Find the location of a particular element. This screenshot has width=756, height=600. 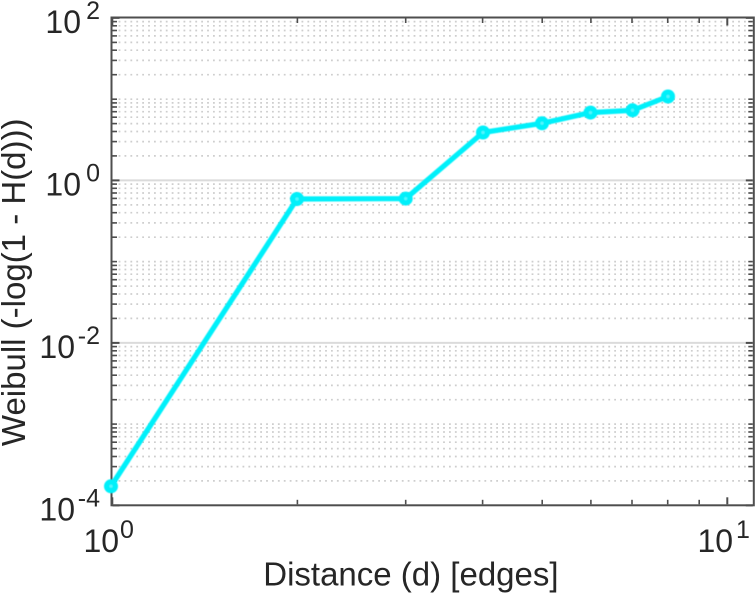

svg-text: 1 is located at coordinates (743, 530).